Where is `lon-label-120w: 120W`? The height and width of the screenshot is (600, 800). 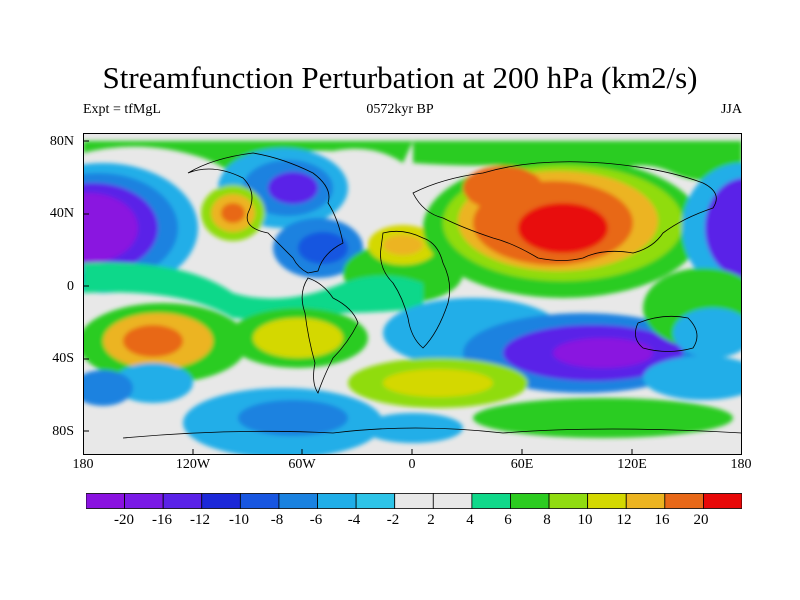 lon-label-120w: 120W is located at coordinates (193, 464).